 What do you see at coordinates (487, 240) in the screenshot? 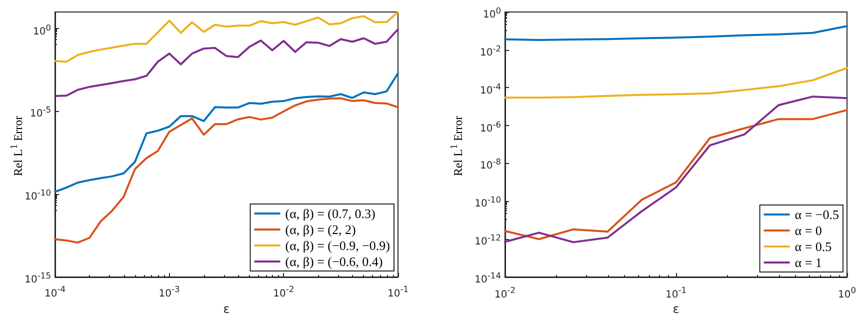
I see `y-tick-label: 10$^{-12}$` at bounding box center [487, 240].